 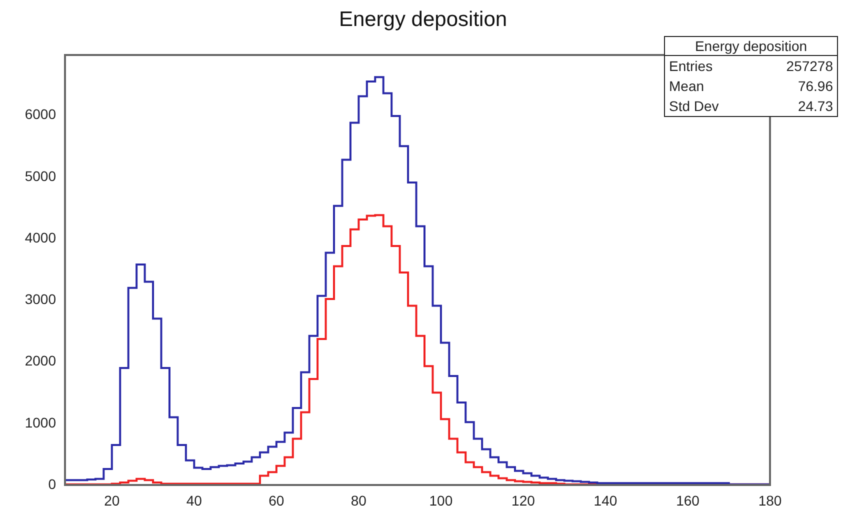 I want to click on x-tick-label: 180, so click(x=770, y=499).